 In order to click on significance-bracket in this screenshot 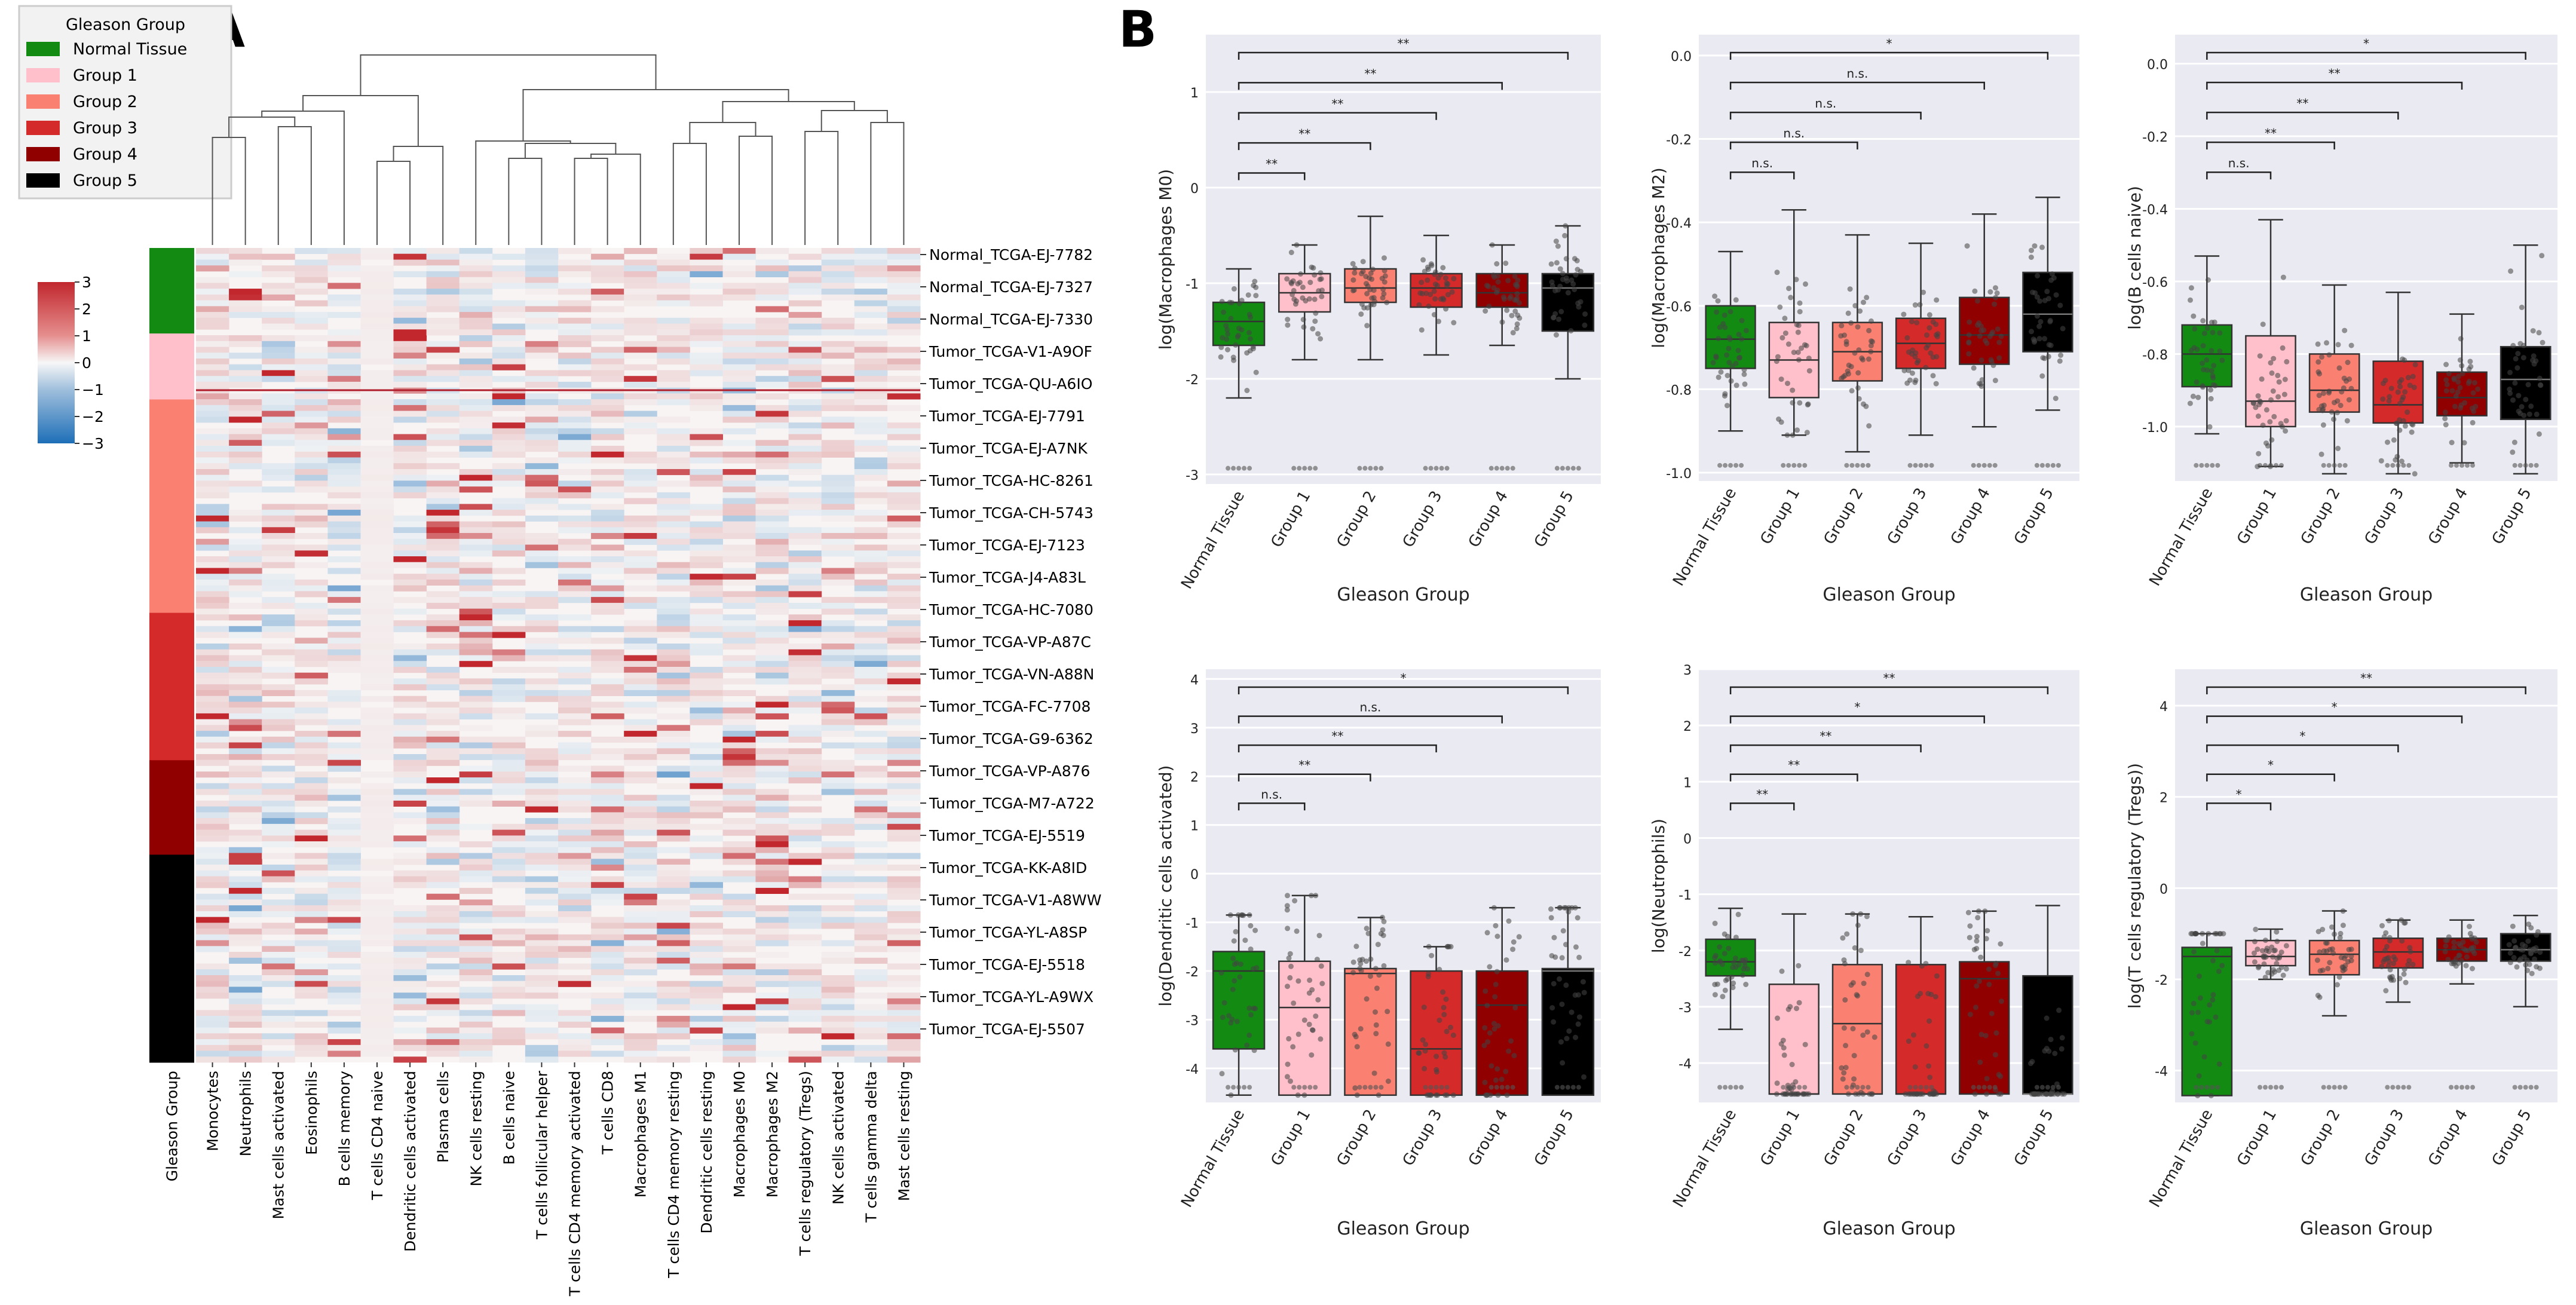, I will do `click(2270, 145)`.